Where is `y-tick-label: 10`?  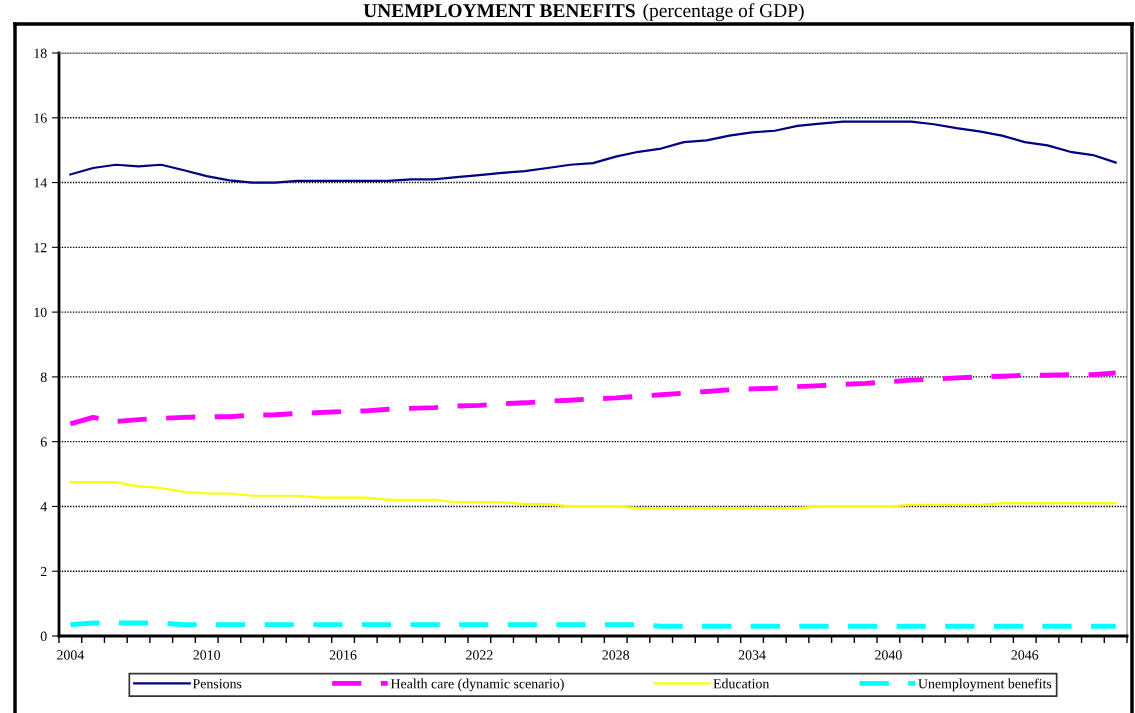 y-tick-label: 10 is located at coordinates (40, 312).